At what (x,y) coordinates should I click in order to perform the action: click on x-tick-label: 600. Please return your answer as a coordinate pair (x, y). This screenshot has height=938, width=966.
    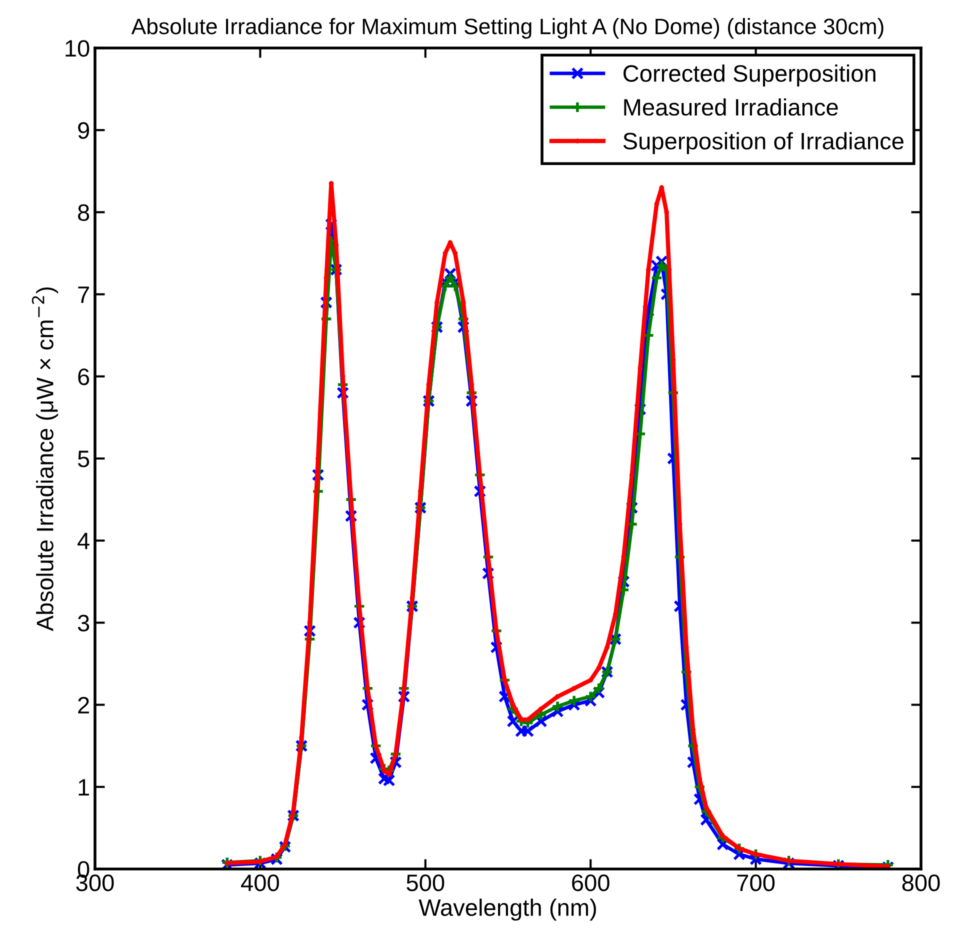
    Looking at the image, I should click on (591, 883).